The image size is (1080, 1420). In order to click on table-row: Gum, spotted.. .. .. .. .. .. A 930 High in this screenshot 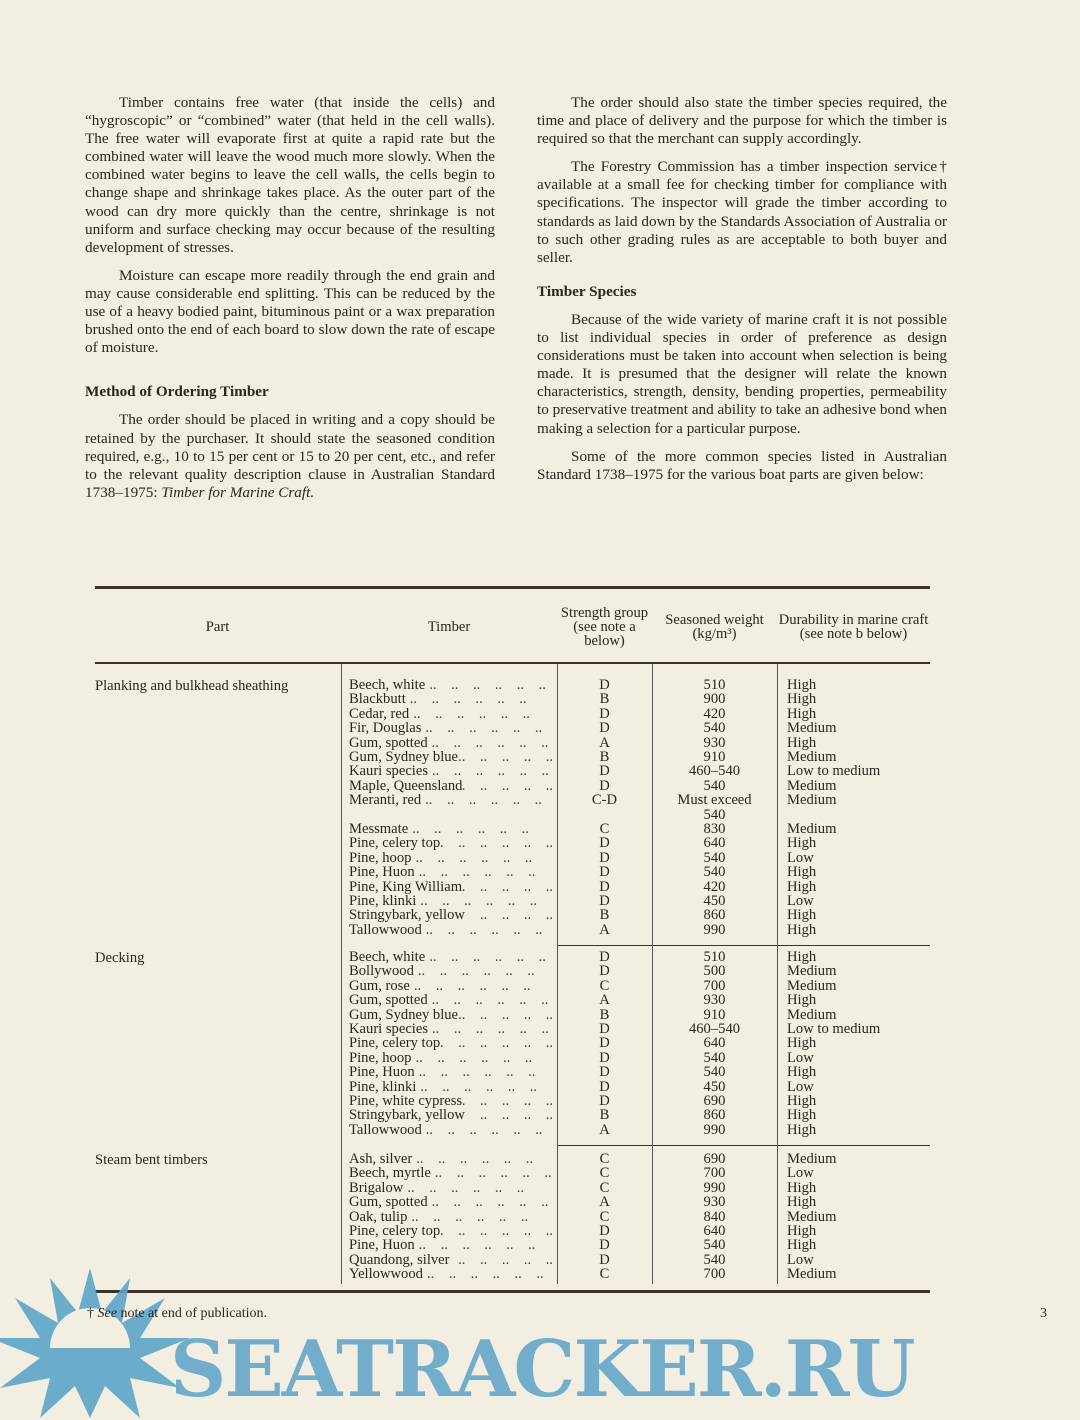, I will do `click(512, 1000)`.